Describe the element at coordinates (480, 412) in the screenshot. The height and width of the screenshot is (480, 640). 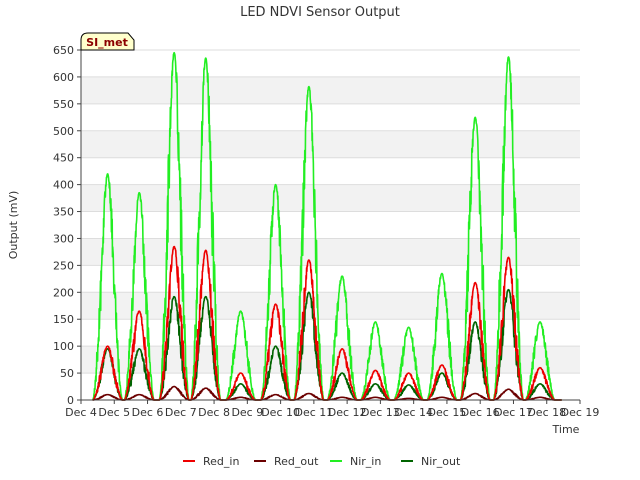
I see `x-tick-label: Dec 16` at that location.